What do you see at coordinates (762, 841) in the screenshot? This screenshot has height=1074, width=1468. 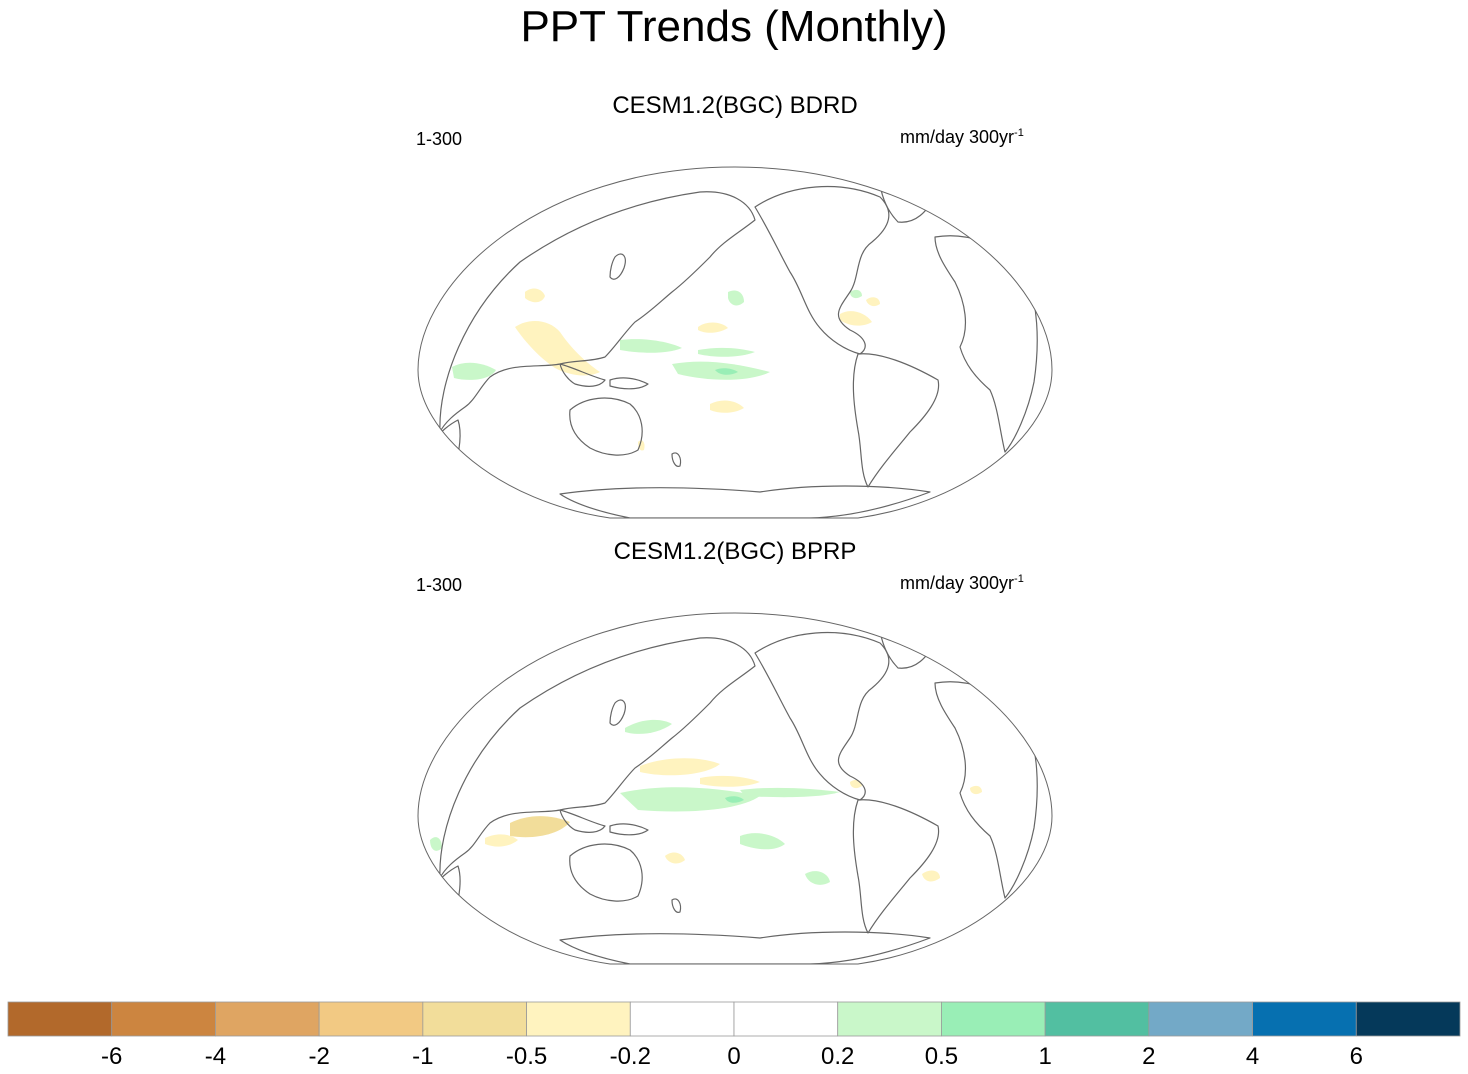 I see `anomaly-wet-south-pacific` at bounding box center [762, 841].